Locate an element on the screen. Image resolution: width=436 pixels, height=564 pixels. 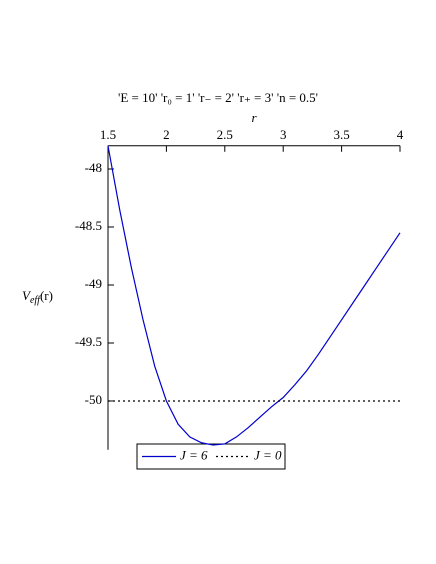
x-tick-label: 3.5 is located at coordinates (341, 134).